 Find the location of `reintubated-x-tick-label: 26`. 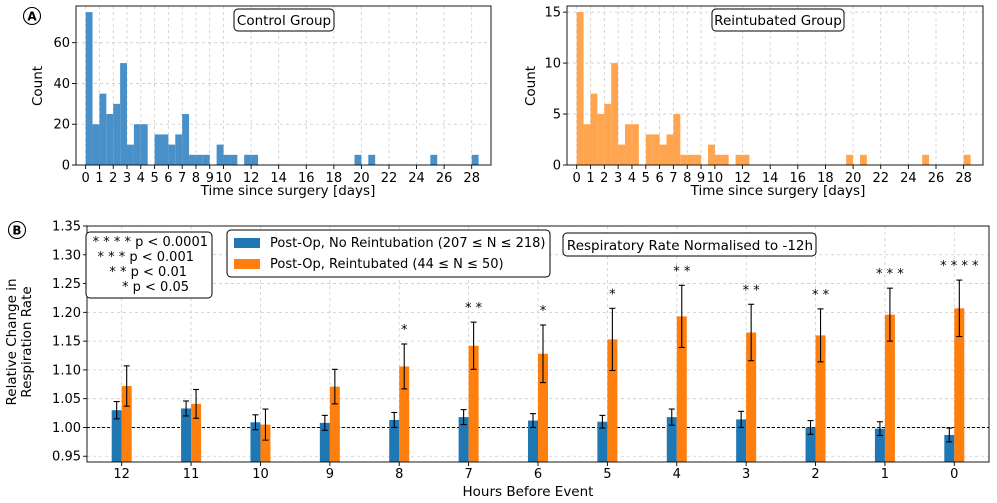

reintubated-x-tick-label: 26 is located at coordinates (936, 178).